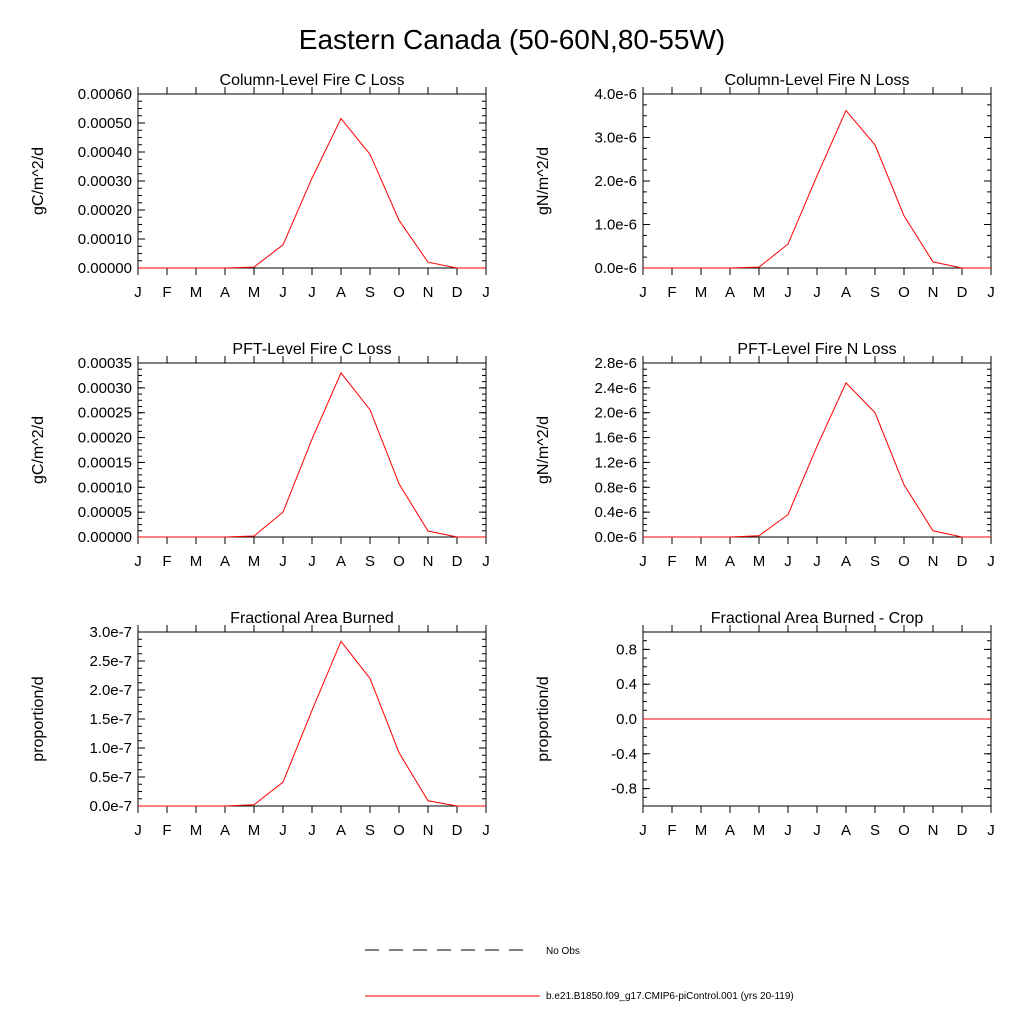 Image resolution: width=1024 pixels, height=1024 pixels. What do you see at coordinates (543, 718) in the screenshot?
I see `y-axis-label: proportion/d` at bounding box center [543, 718].